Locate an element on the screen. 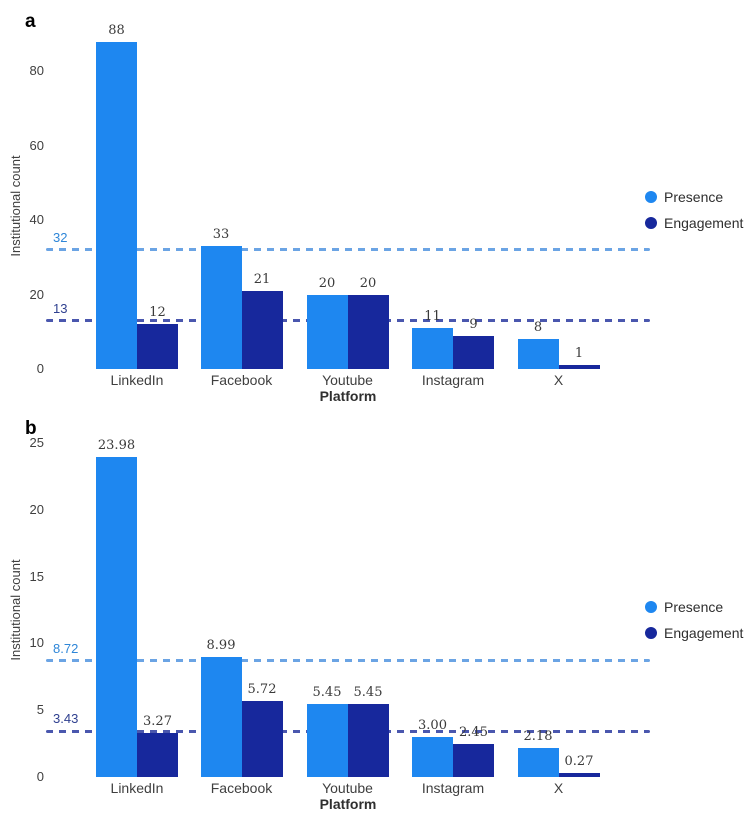  value-label-presence-x: 8 is located at coordinates (538, 328).